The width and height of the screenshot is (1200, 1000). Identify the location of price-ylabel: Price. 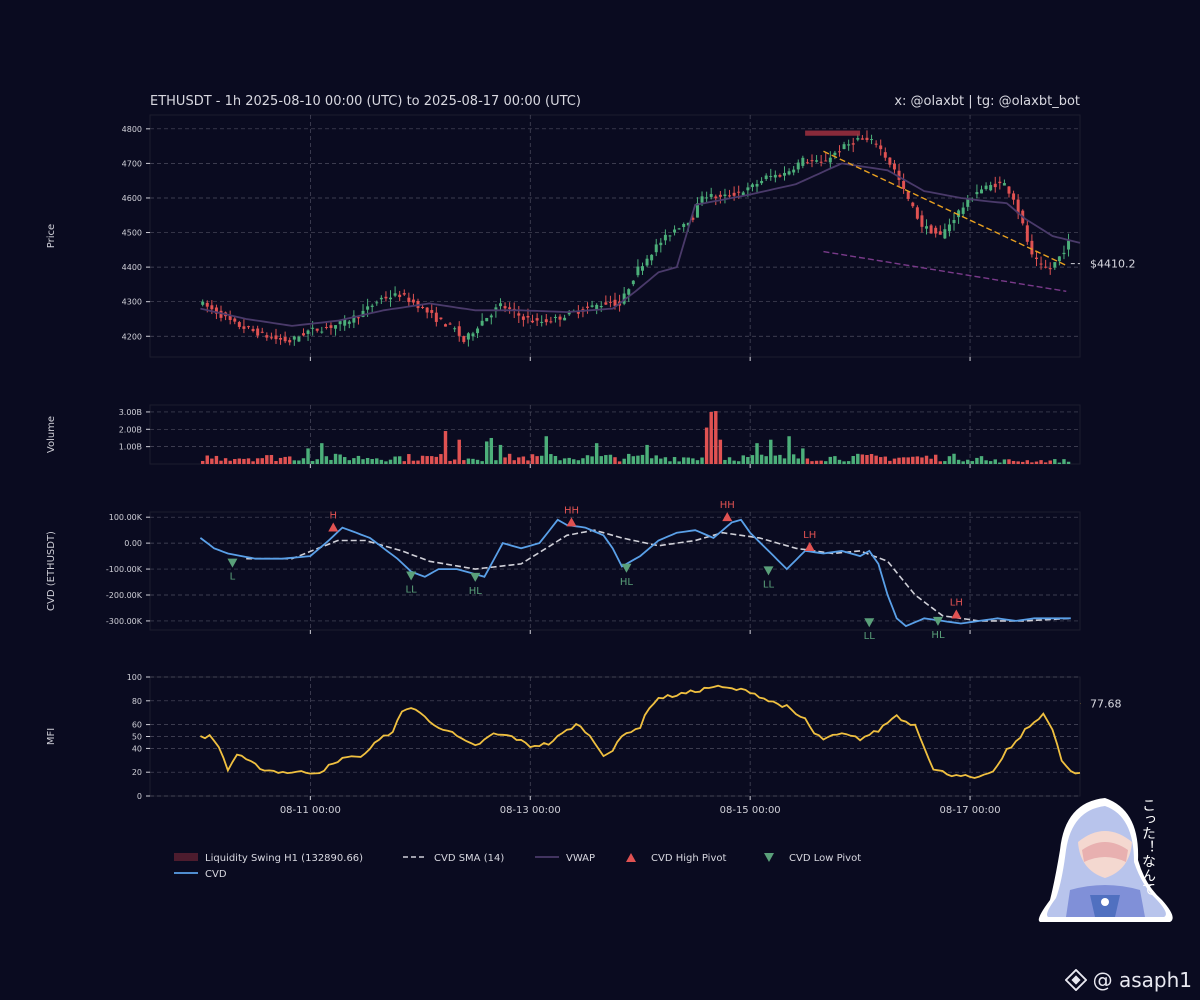
(51, 236).